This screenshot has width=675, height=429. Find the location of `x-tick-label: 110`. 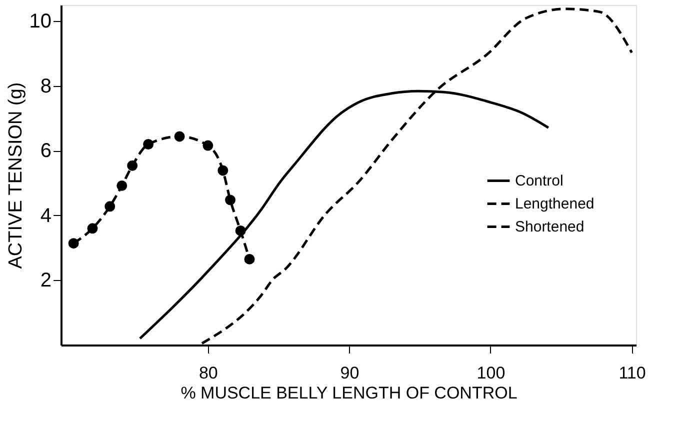

x-tick-label: 110 is located at coordinates (632, 373).